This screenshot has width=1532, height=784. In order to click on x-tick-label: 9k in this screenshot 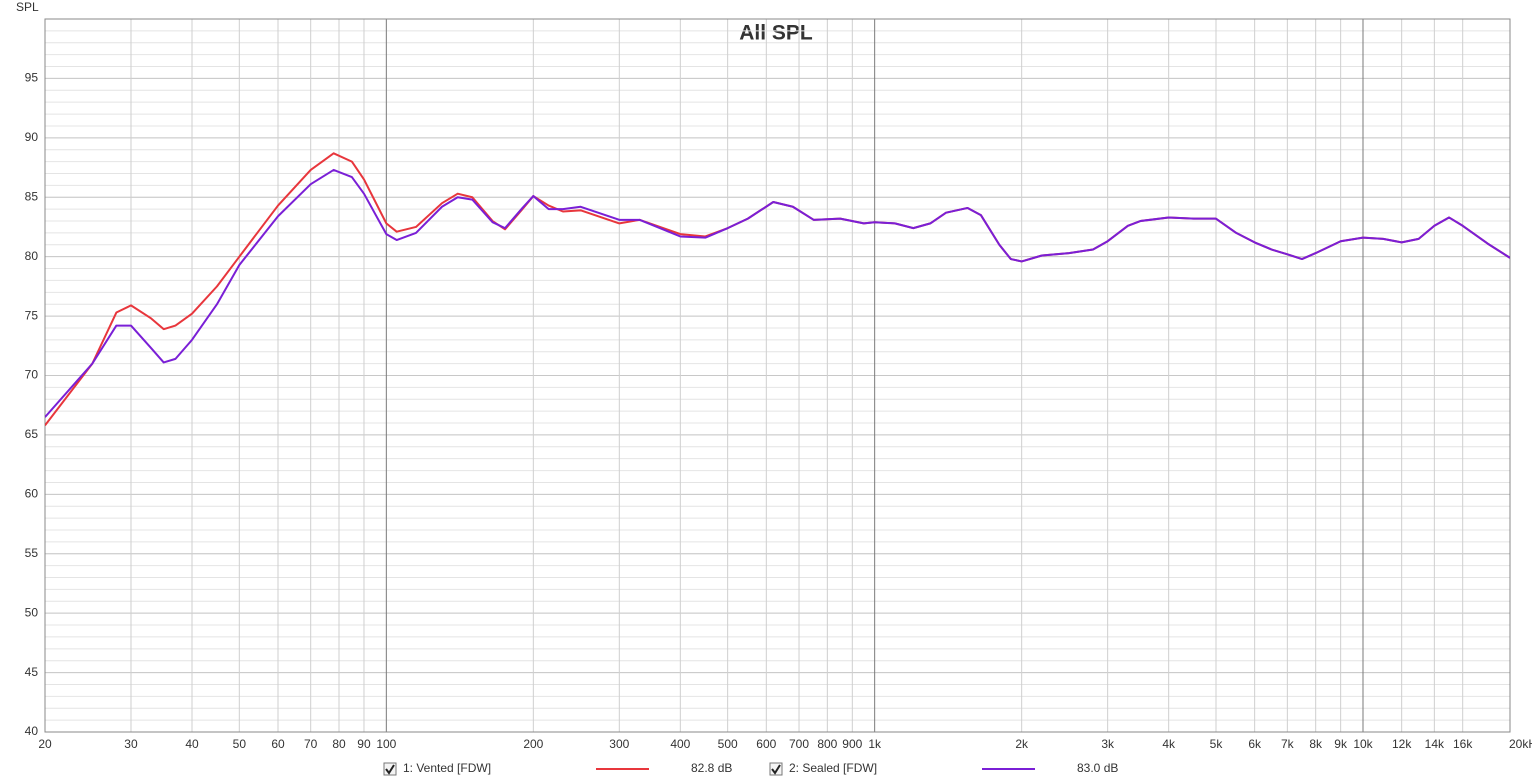, I will do `click(1341, 744)`.